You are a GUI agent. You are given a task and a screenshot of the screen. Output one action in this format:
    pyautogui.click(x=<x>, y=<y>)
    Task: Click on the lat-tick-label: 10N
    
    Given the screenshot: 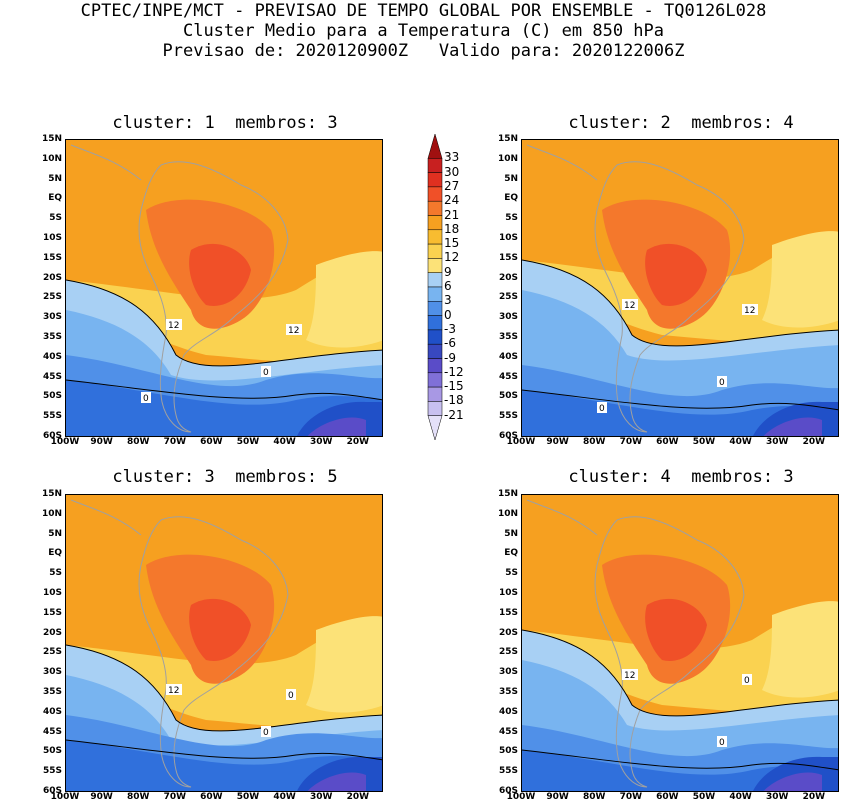 What is the action you would take?
    pyautogui.click(x=51, y=158)
    